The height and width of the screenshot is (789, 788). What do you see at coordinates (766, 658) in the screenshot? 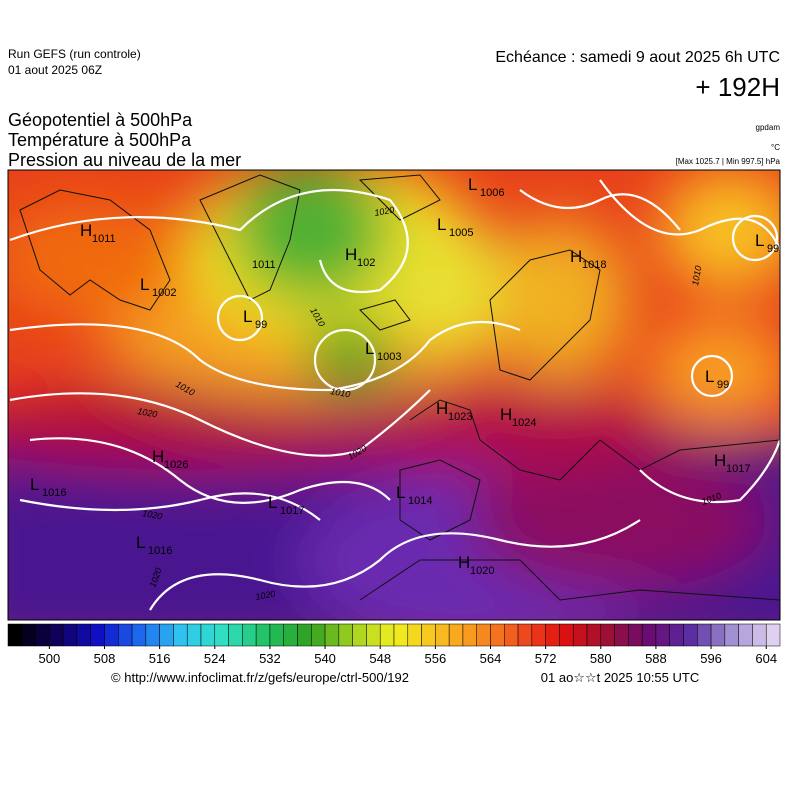
I see `colorbar-label: 604` at bounding box center [766, 658].